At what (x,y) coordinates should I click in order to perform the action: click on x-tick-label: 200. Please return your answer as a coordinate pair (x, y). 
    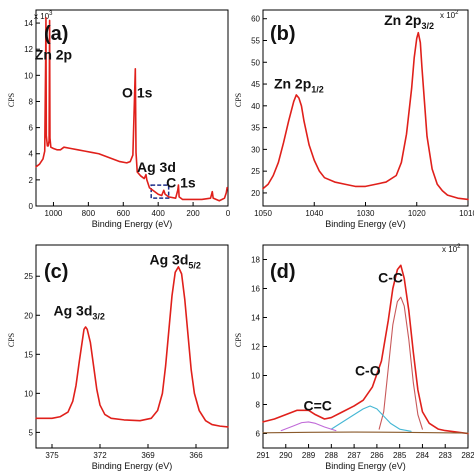
    Looking at the image, I should click on (193, 213).